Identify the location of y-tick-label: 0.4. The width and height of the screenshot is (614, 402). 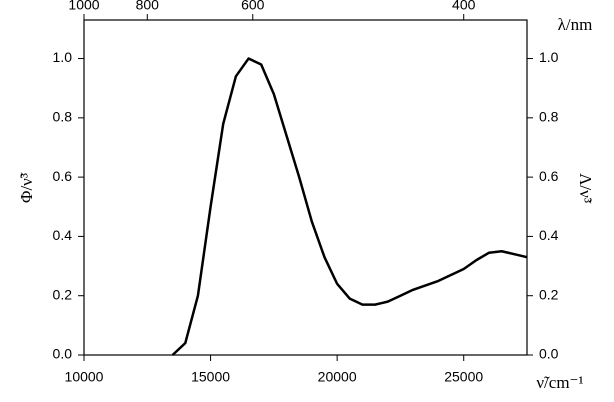
(63, 235).